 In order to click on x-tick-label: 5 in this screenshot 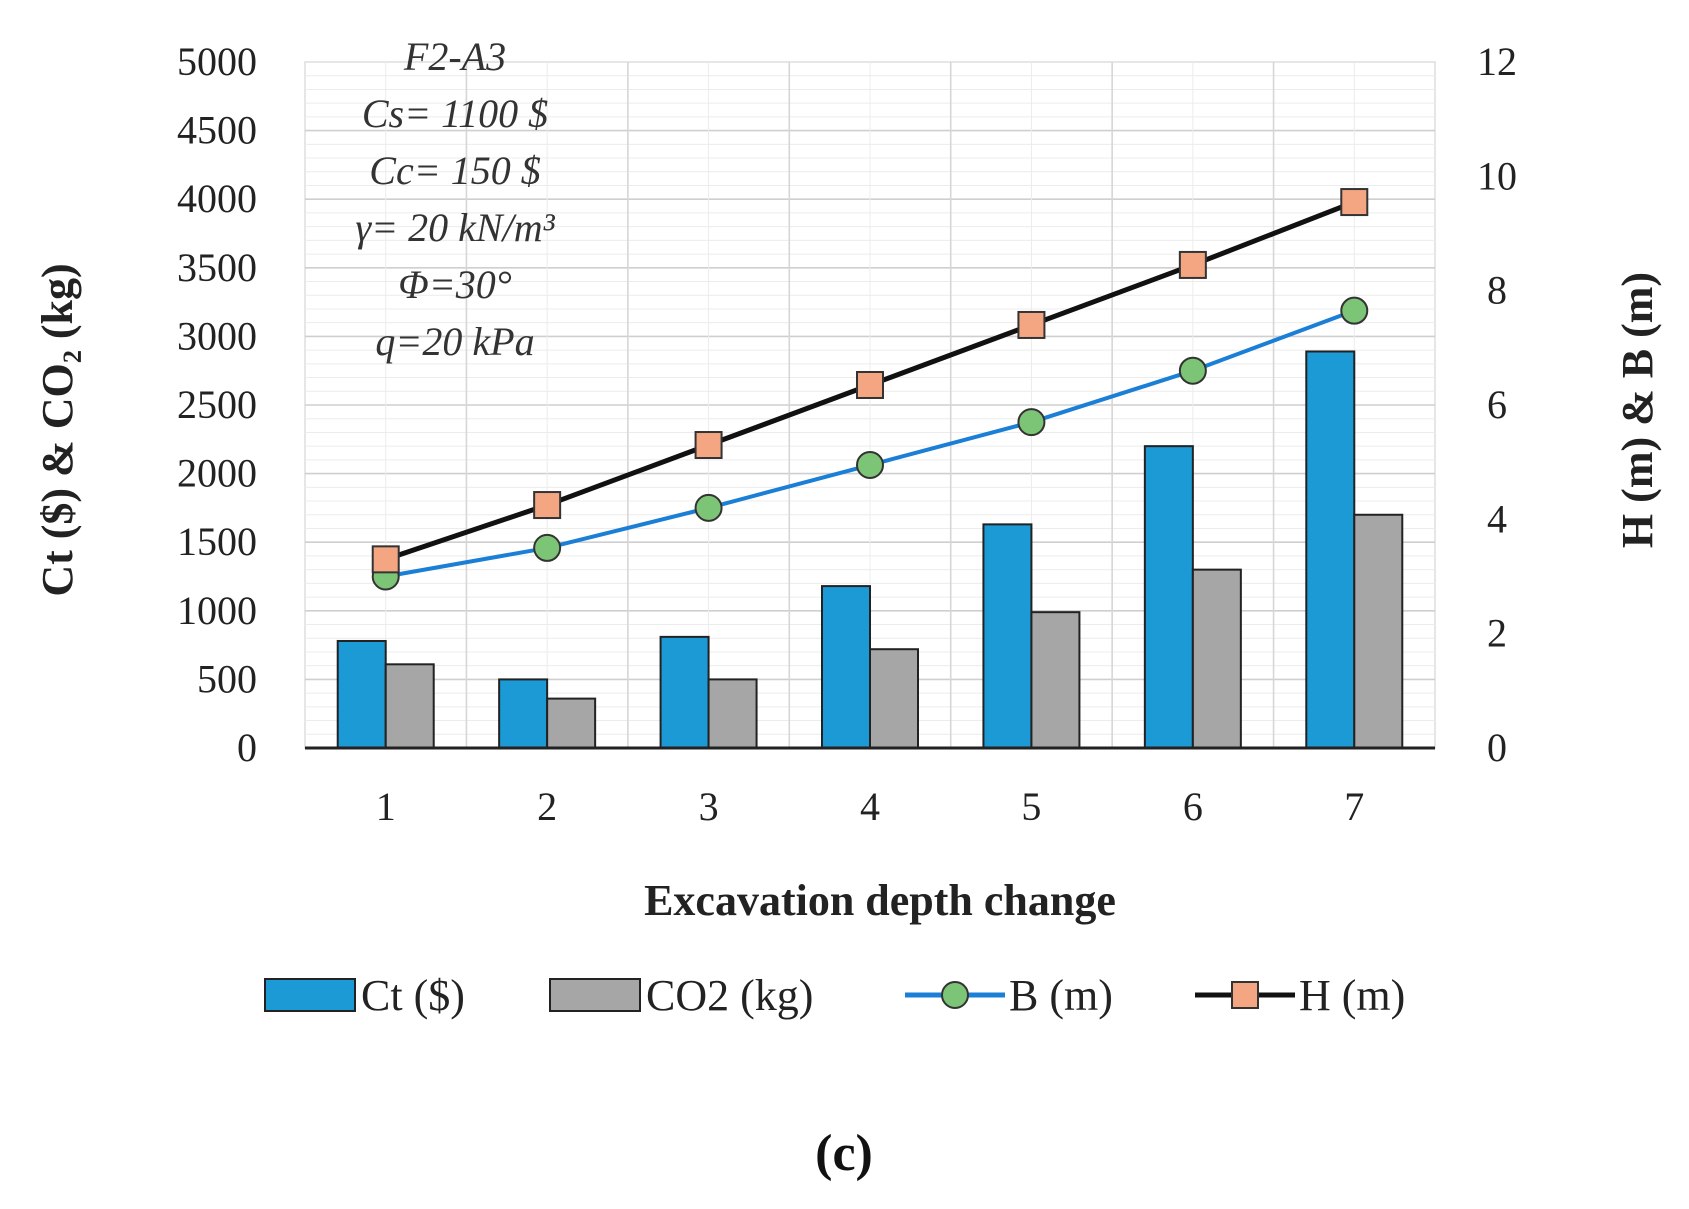, I will do `click(1031, 806)`.